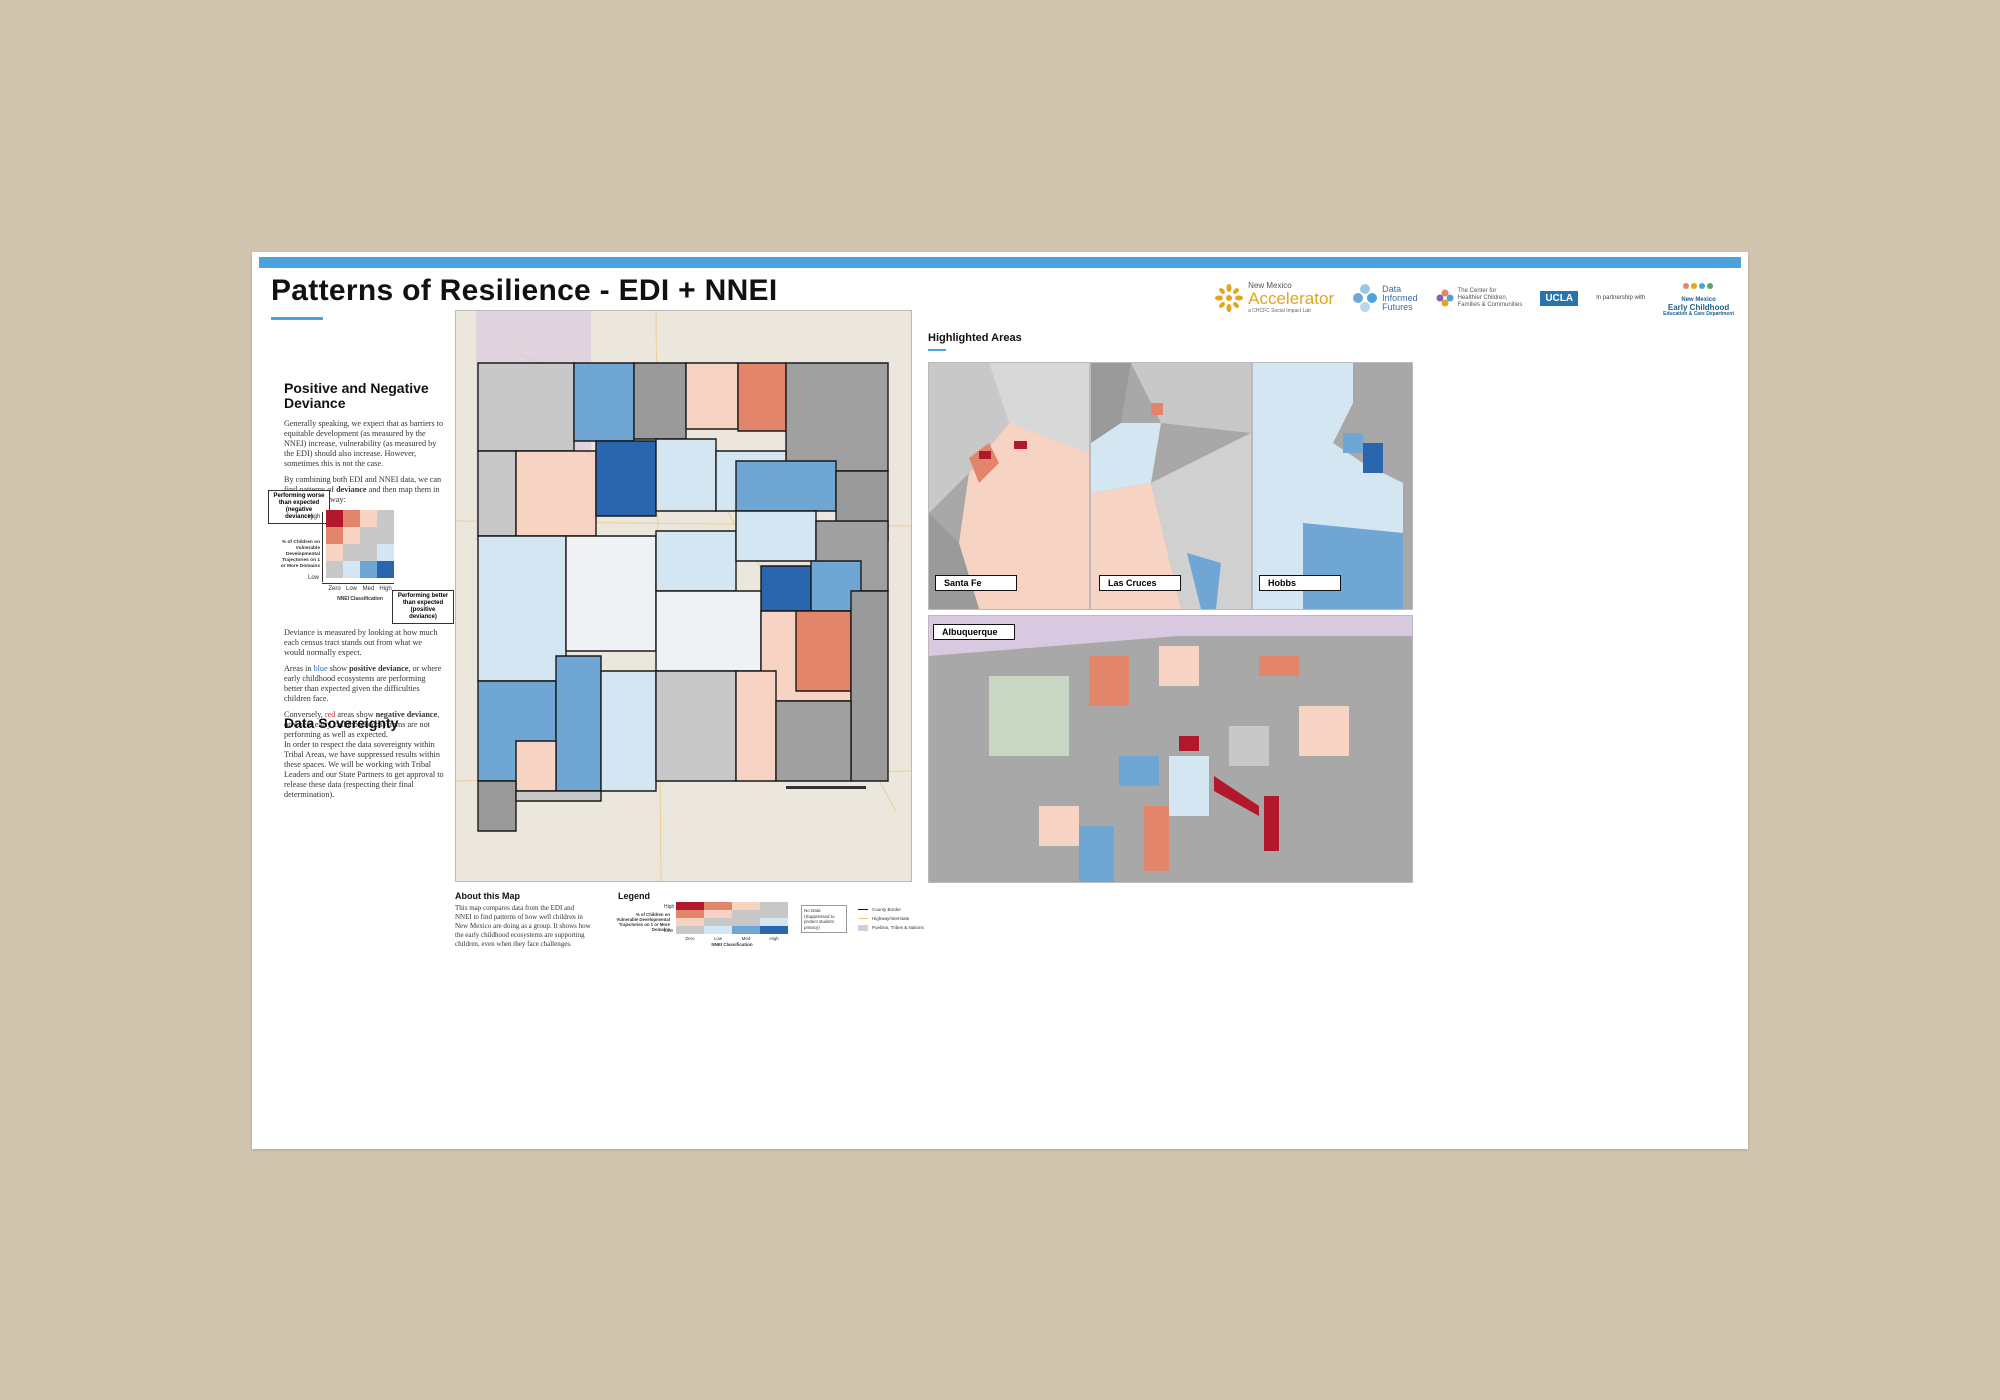 Image resolution: width=2000 pixels, height=1400 pixels. What do you see at coordinates (385, 589) in the screenshot?
I see `x-tick: High` at bounding box center [385, 589].